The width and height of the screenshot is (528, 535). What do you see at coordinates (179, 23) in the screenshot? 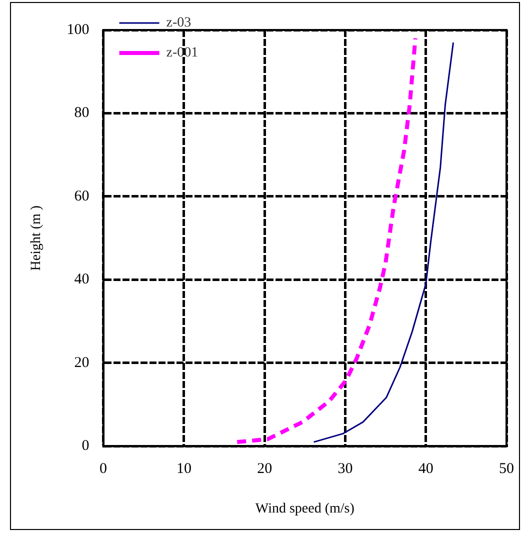
I see `legend-label: z-03` at bounding box center [179, 23].